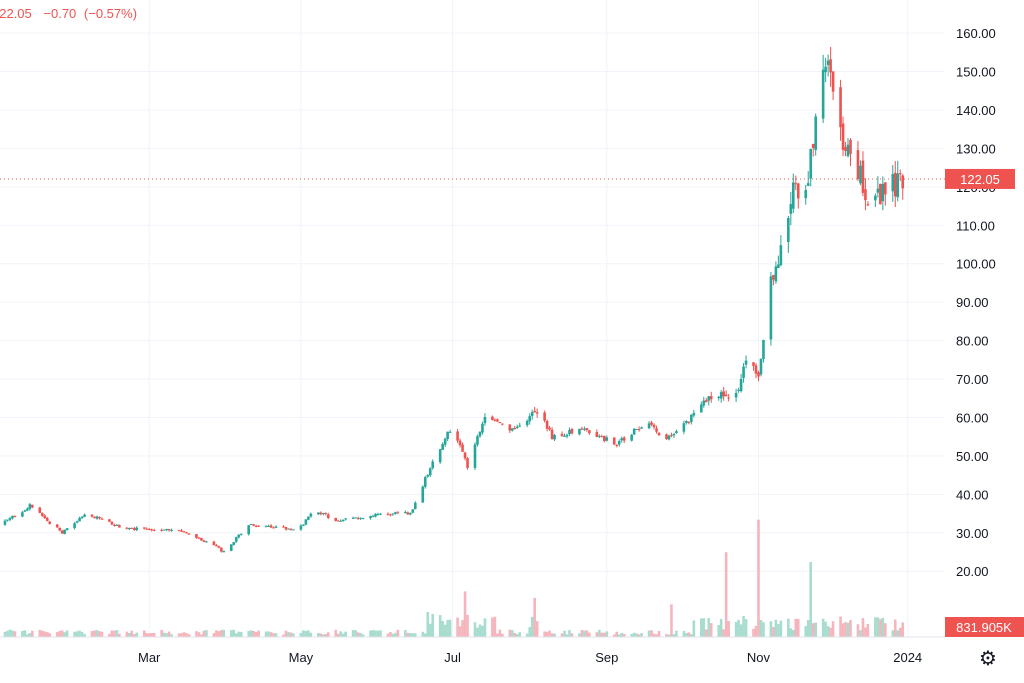  What do you see at coordinates (472, 650) in the screenshot?
I see `time-axis: Mar May Jul Sep Nov 2024` at bounding box center [472, 650].